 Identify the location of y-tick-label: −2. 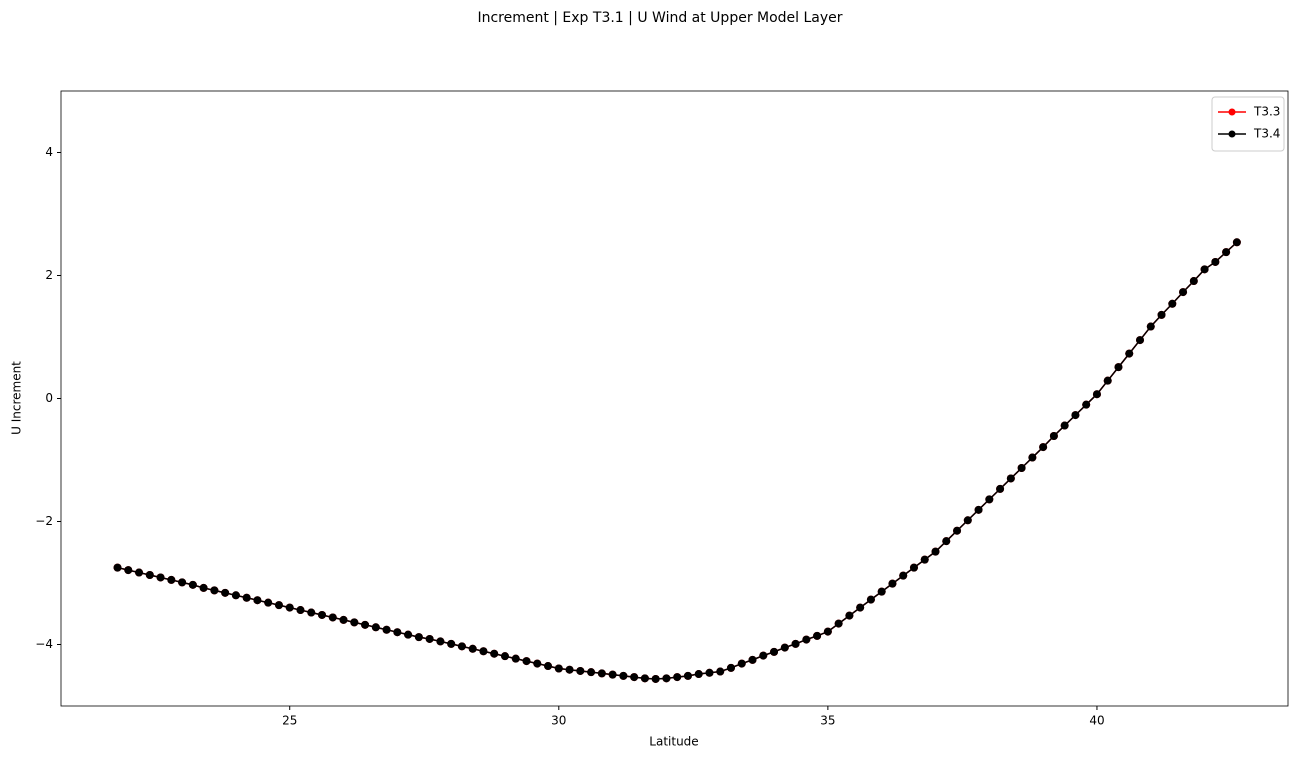
(44, 521).